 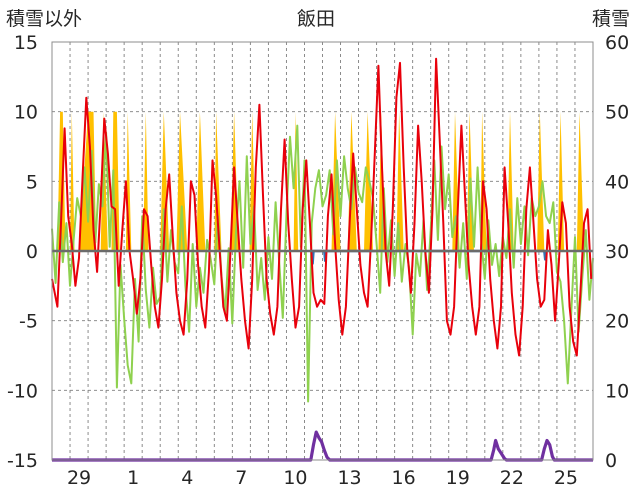 What do you see at coordinates (617, 182) in the screenshot?
I see `right-tick-label: 40` at bounding box center [617, 182].